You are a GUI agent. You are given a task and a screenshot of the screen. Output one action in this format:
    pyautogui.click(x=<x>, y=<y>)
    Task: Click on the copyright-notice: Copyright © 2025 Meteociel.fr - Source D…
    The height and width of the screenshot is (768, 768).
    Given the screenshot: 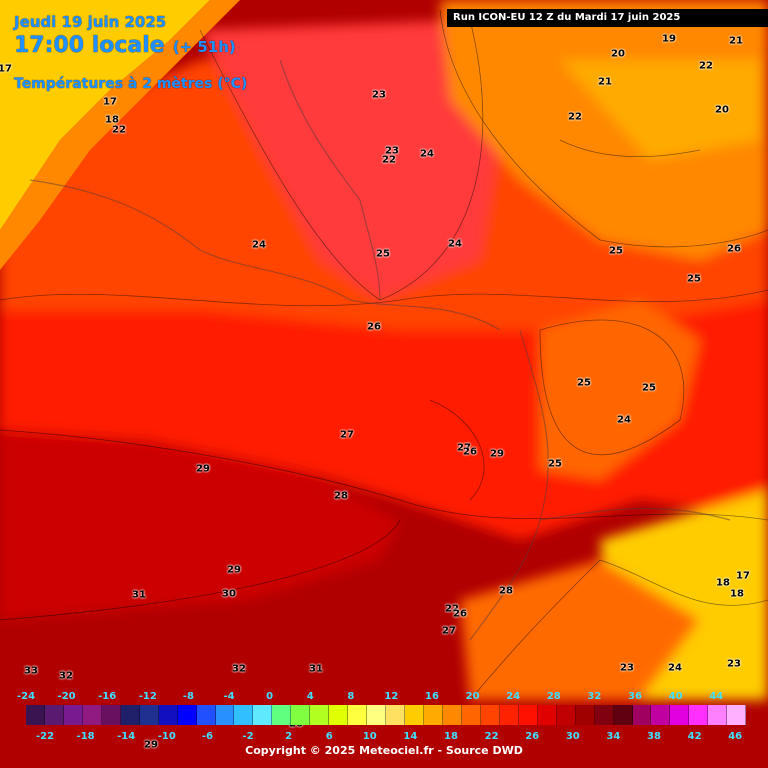 What is the action you would take?
    pyautogui.click(x=384, y=750)
    